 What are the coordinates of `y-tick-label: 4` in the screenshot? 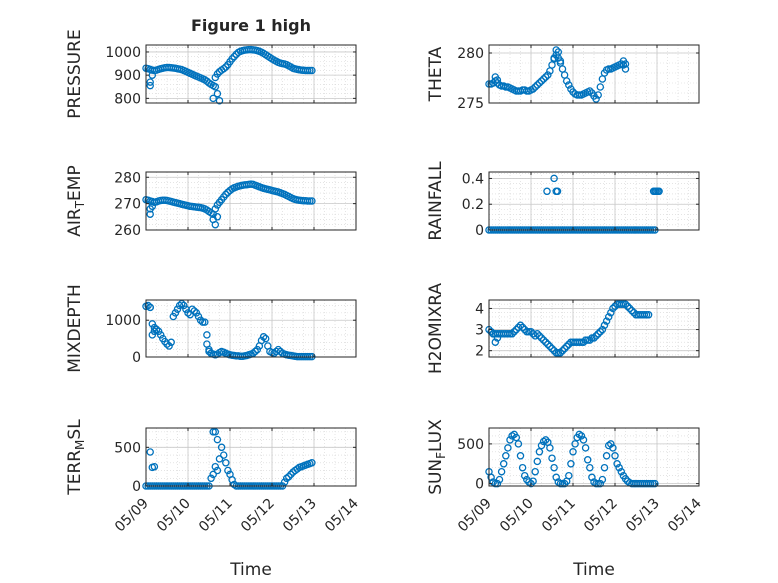 It's located at (479, 309).